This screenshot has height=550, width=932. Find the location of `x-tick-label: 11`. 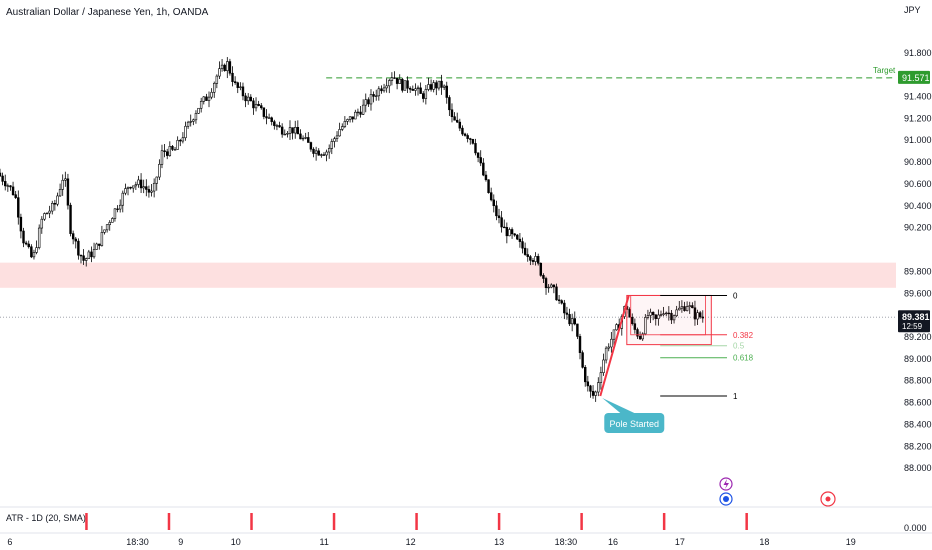

x-tick-label: 11 is located at coordinates (324, 542).